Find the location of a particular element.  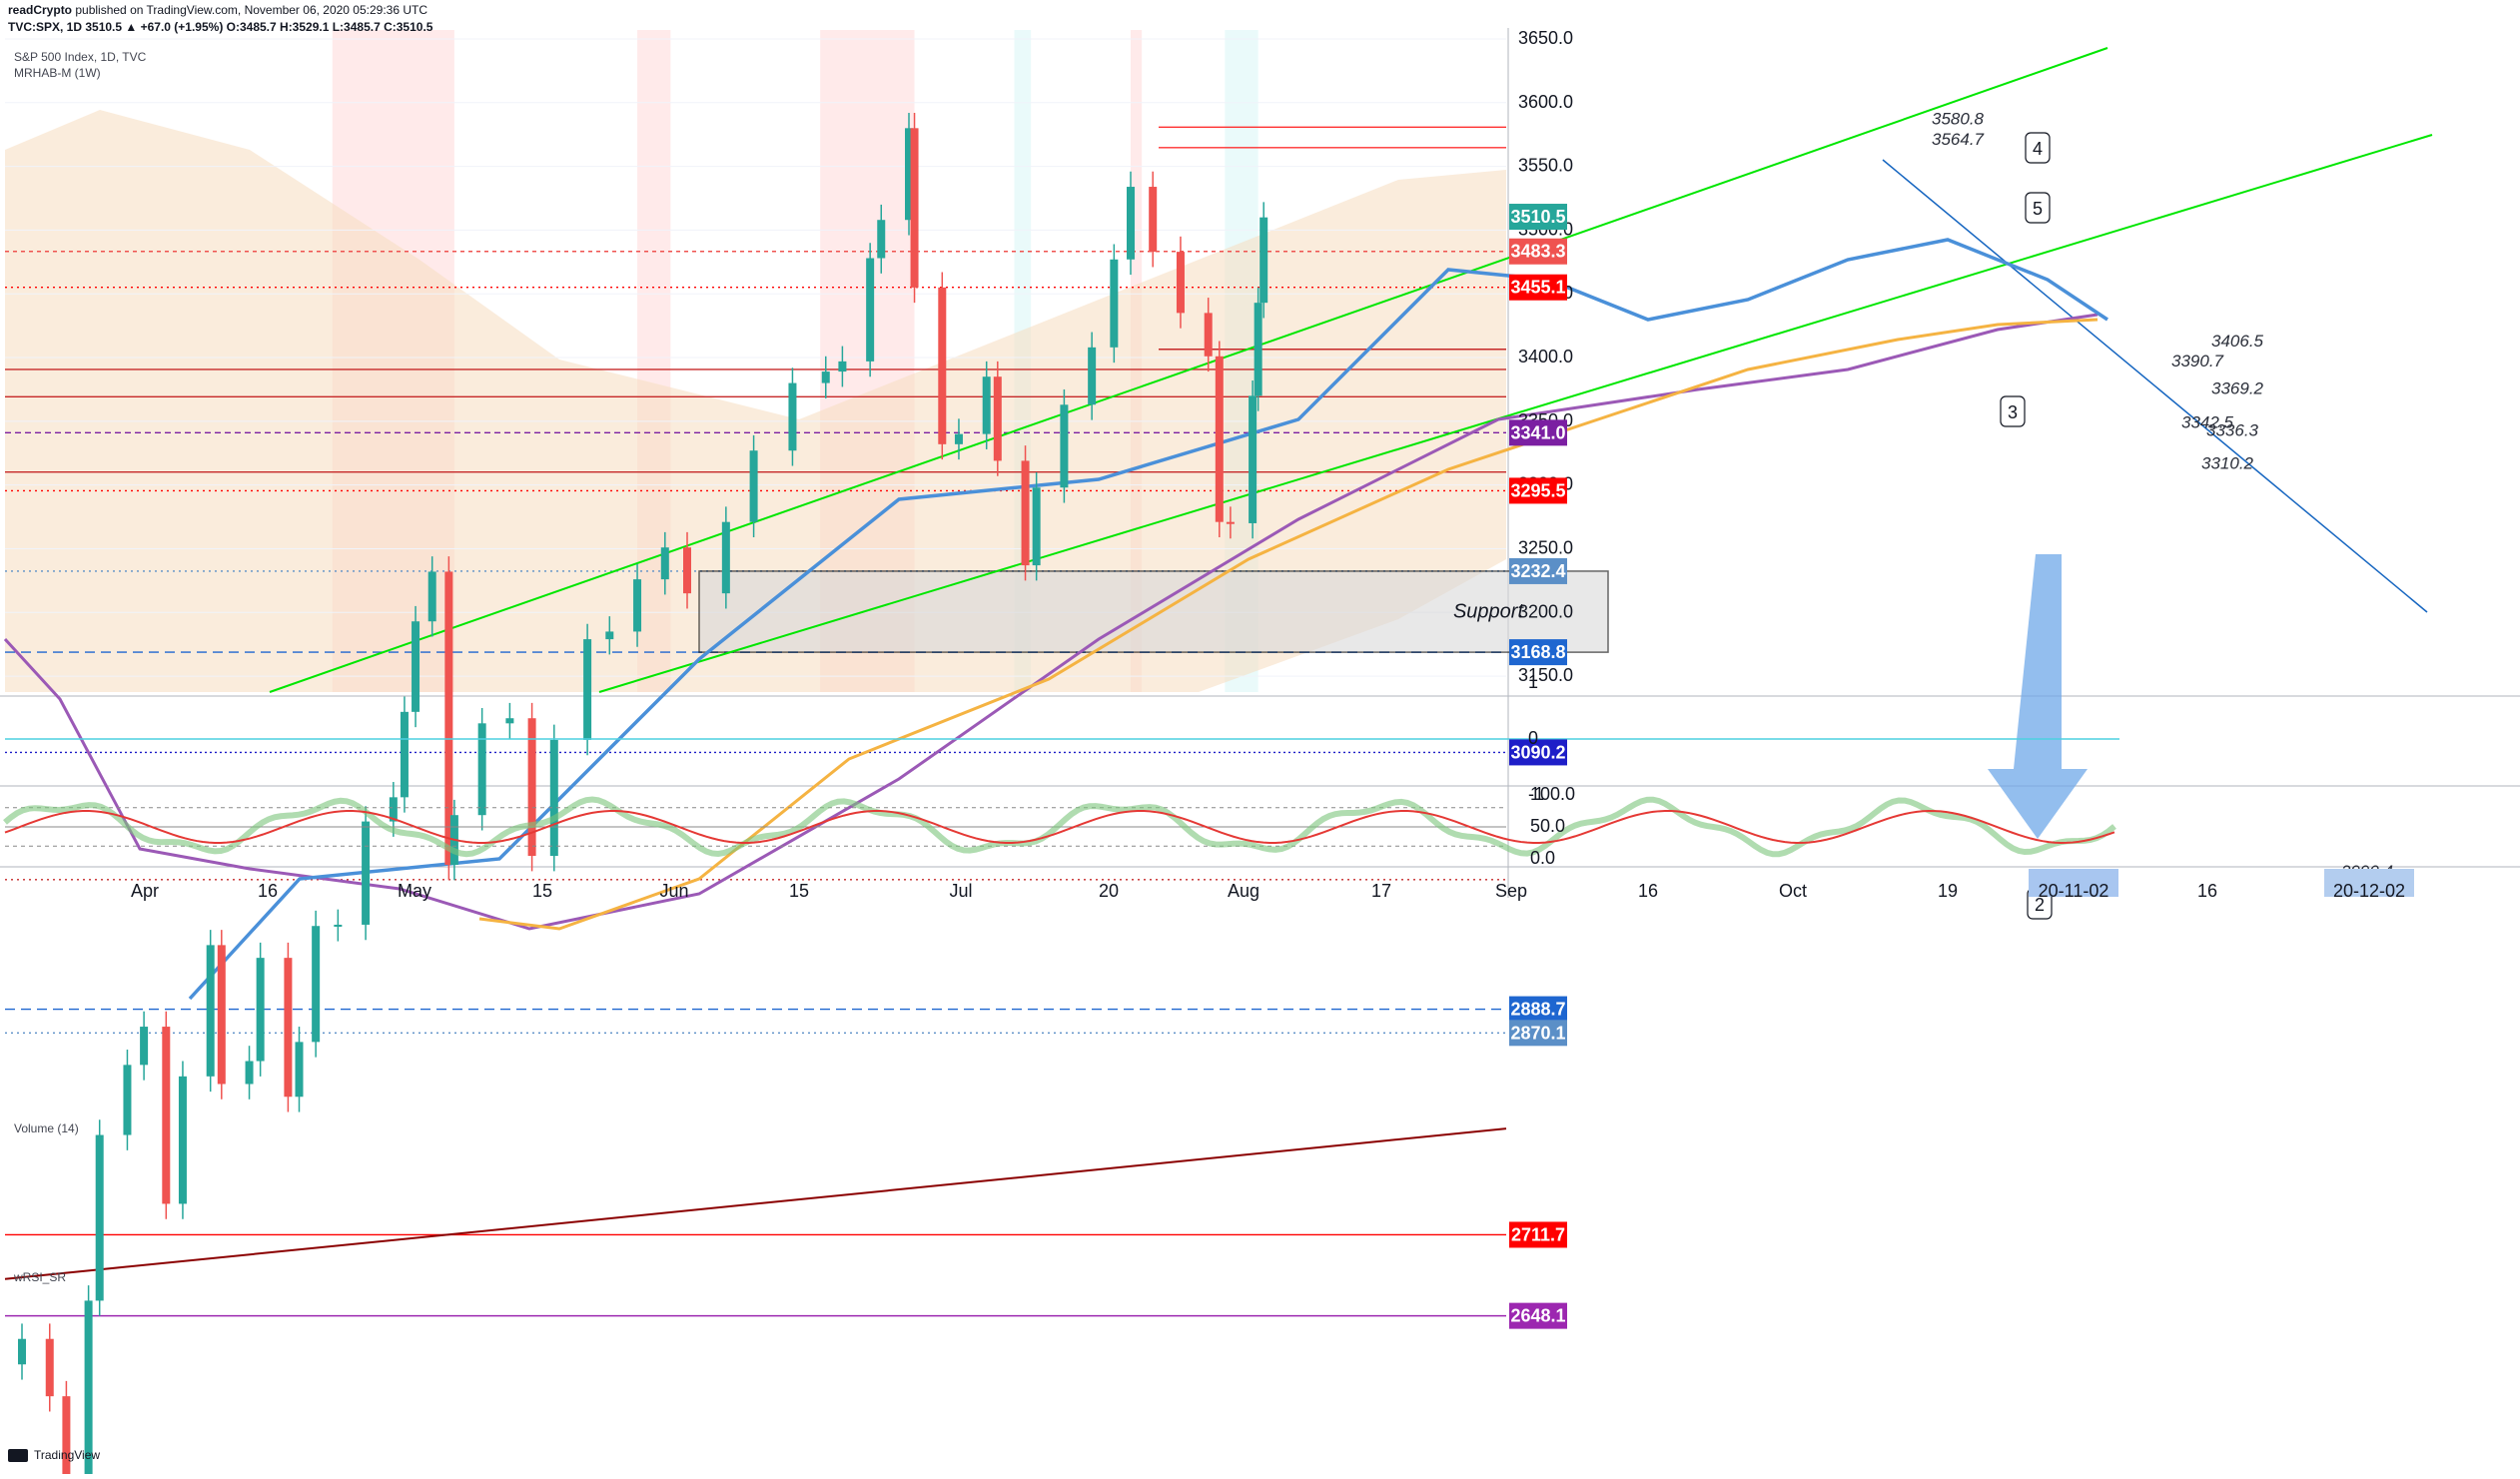

indicator-legend: MRHAB-M (1W) is located at coordinates (57, 73).